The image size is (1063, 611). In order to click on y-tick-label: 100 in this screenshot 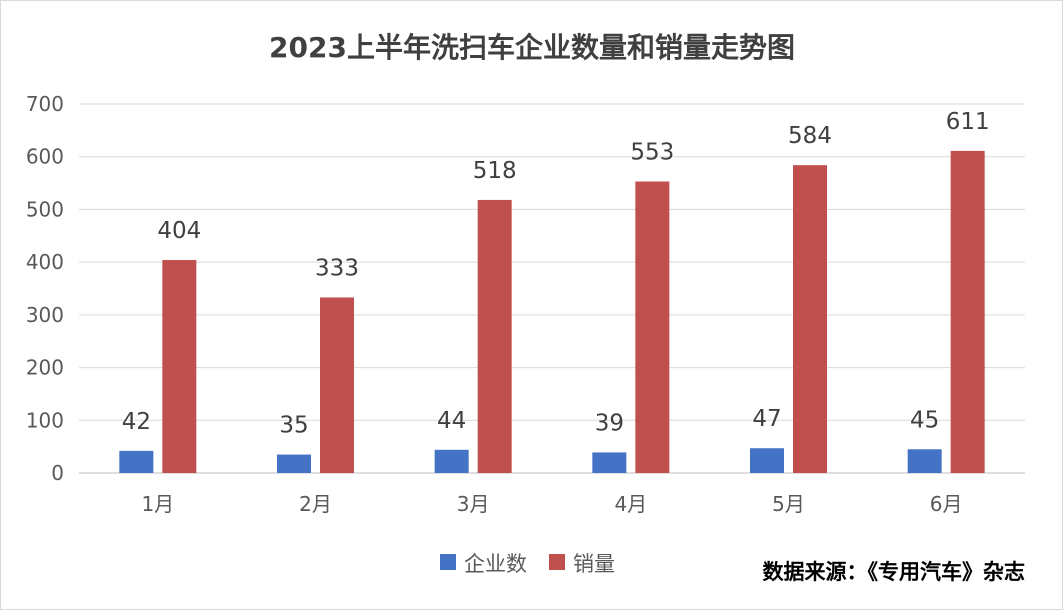, I will do `click(45, 420)`.